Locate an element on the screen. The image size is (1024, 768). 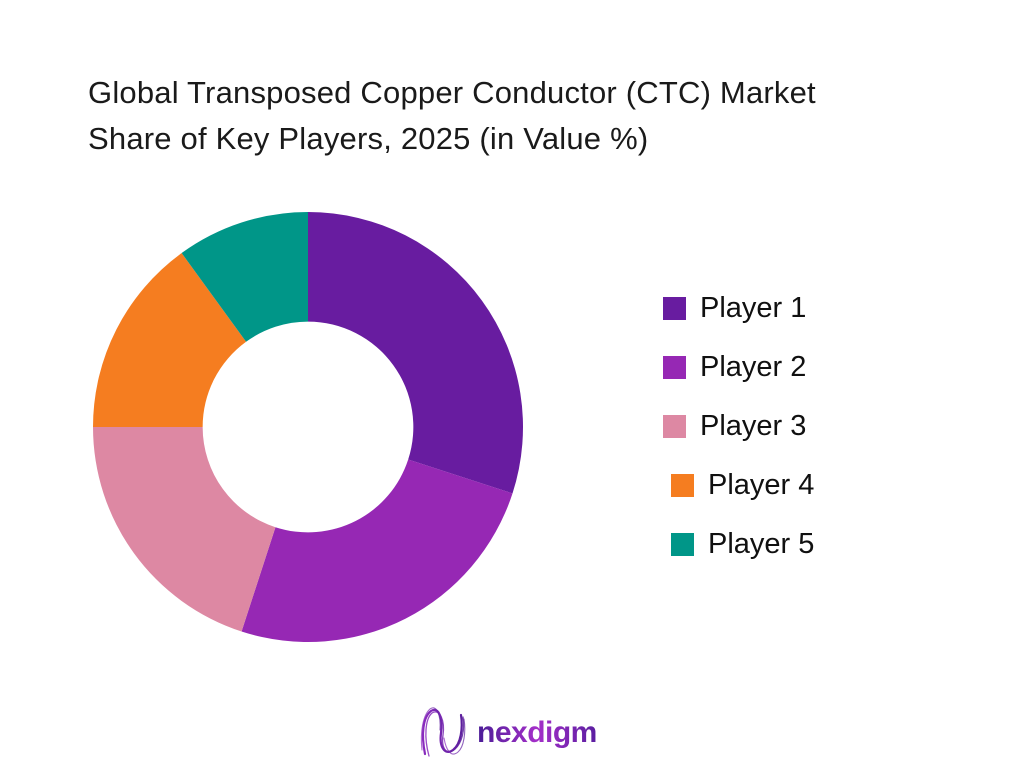
legend-label-player-1: Player 1 is located at coordinates (753, 307).